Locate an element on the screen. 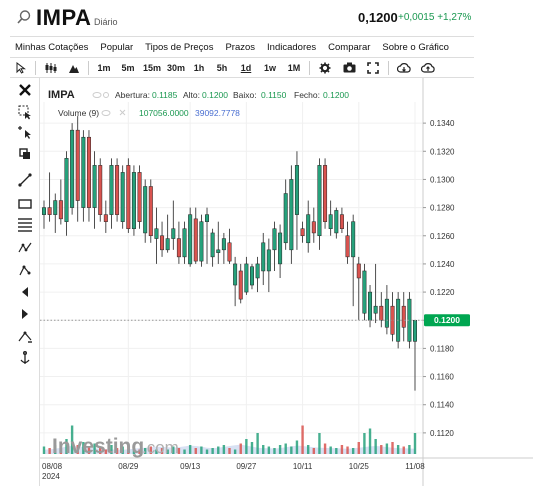 This screenshot has height=486, width=533. upload-button is located at coordinates (428, 68).